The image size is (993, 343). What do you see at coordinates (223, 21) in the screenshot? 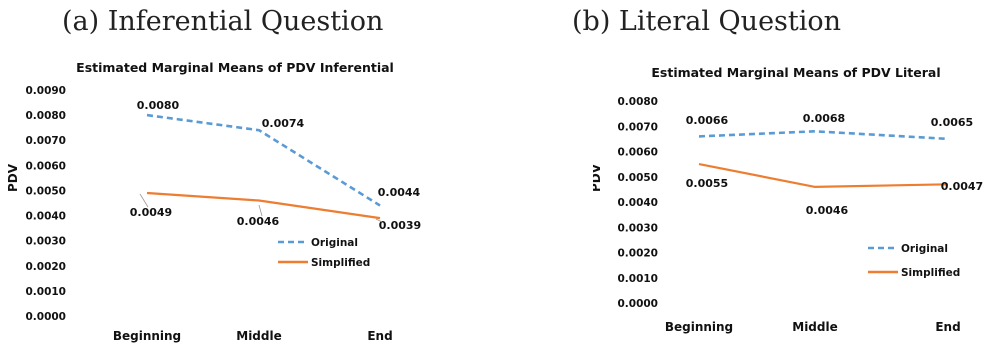
I see `panel-a-title: (a) Inferential Question` at bounding box center [223, 21].